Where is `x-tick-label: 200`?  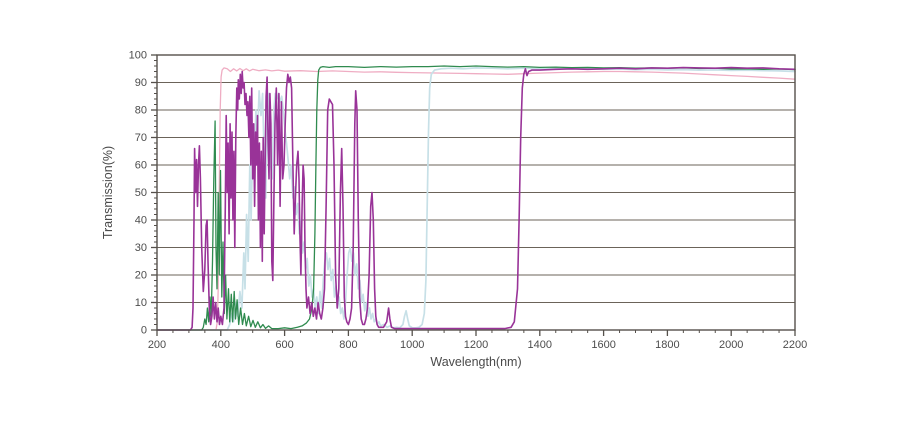 x-tick-label: 200 is located at coordinates (157, 345).